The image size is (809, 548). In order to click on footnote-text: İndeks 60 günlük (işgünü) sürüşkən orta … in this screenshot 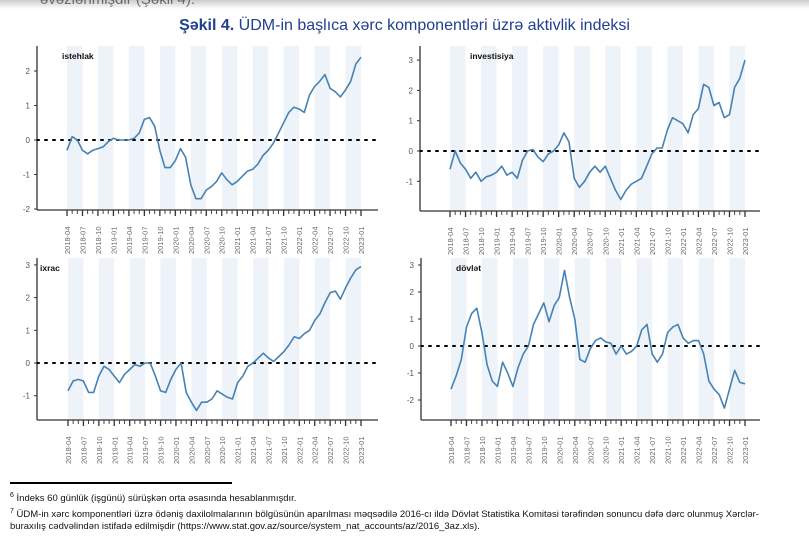, I will do `click(156, 499)`.